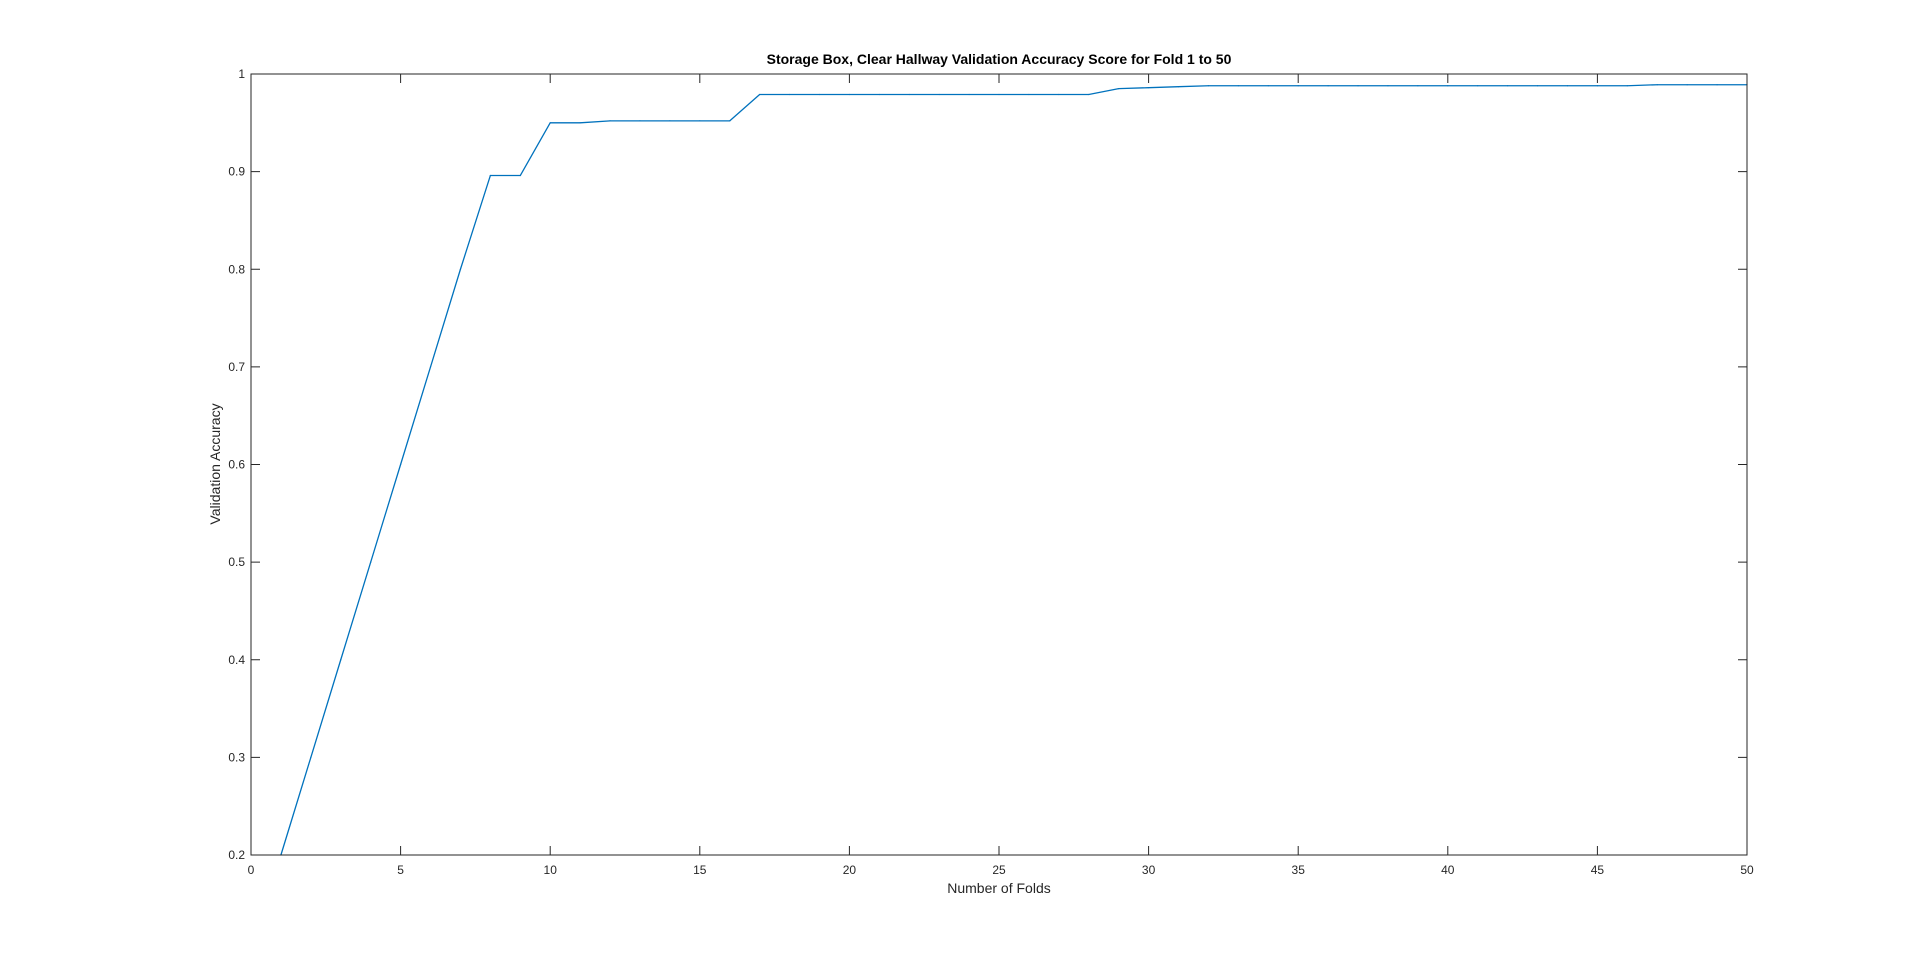  Describe the element at coordinates (1299, 870) in the screenshot. I see `x-tick-label: 35` at that location.